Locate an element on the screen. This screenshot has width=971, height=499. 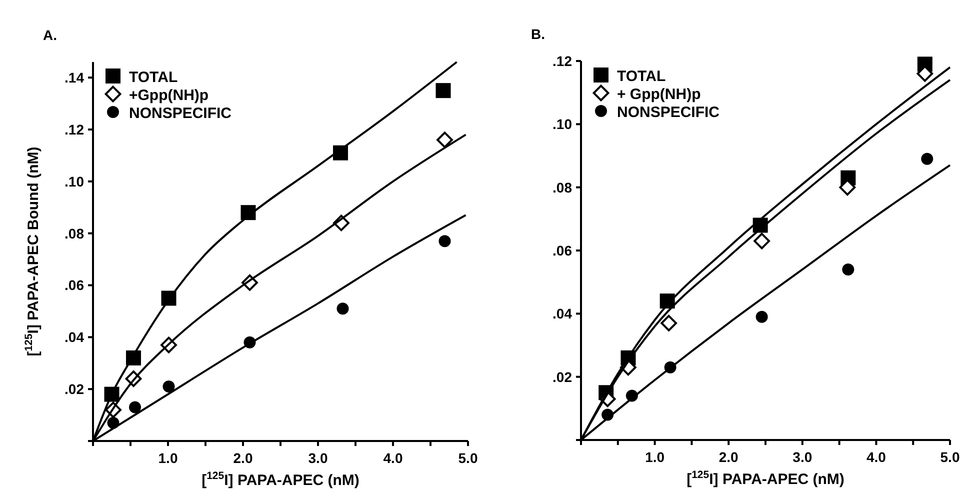
y-tick-label: .14 is located at coordinates (74, 78).